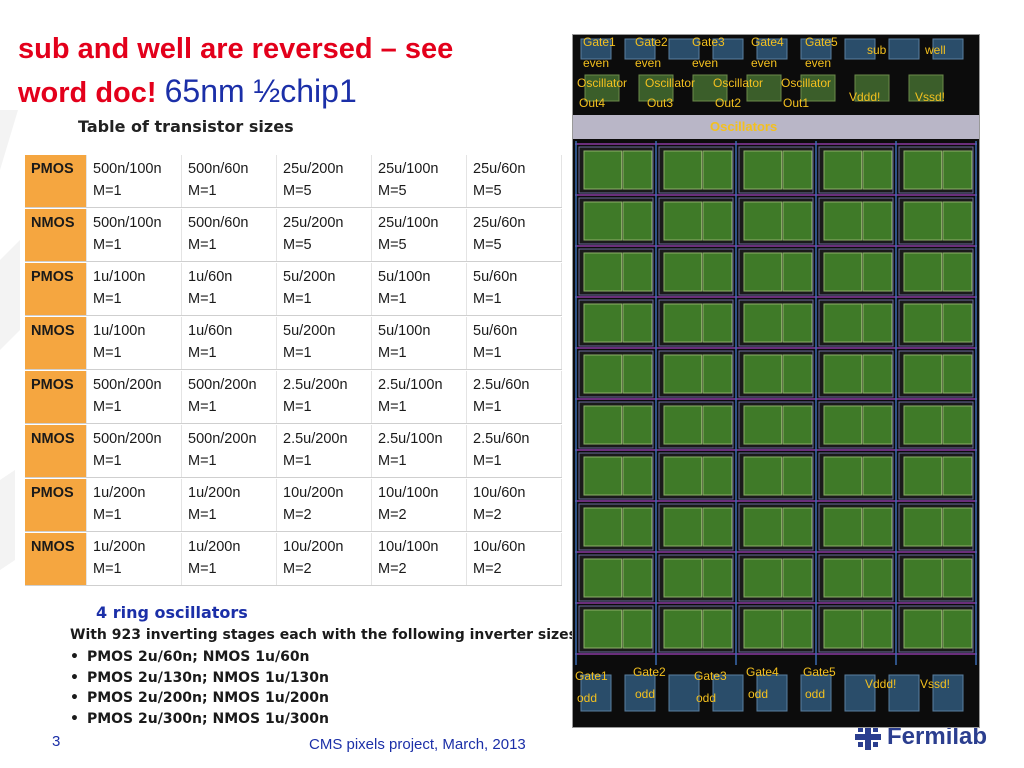  What do you see at coordinates (56, 343) in the screenshot?
I see `transistor-type: NMOS` at bounding box center [56, 343].